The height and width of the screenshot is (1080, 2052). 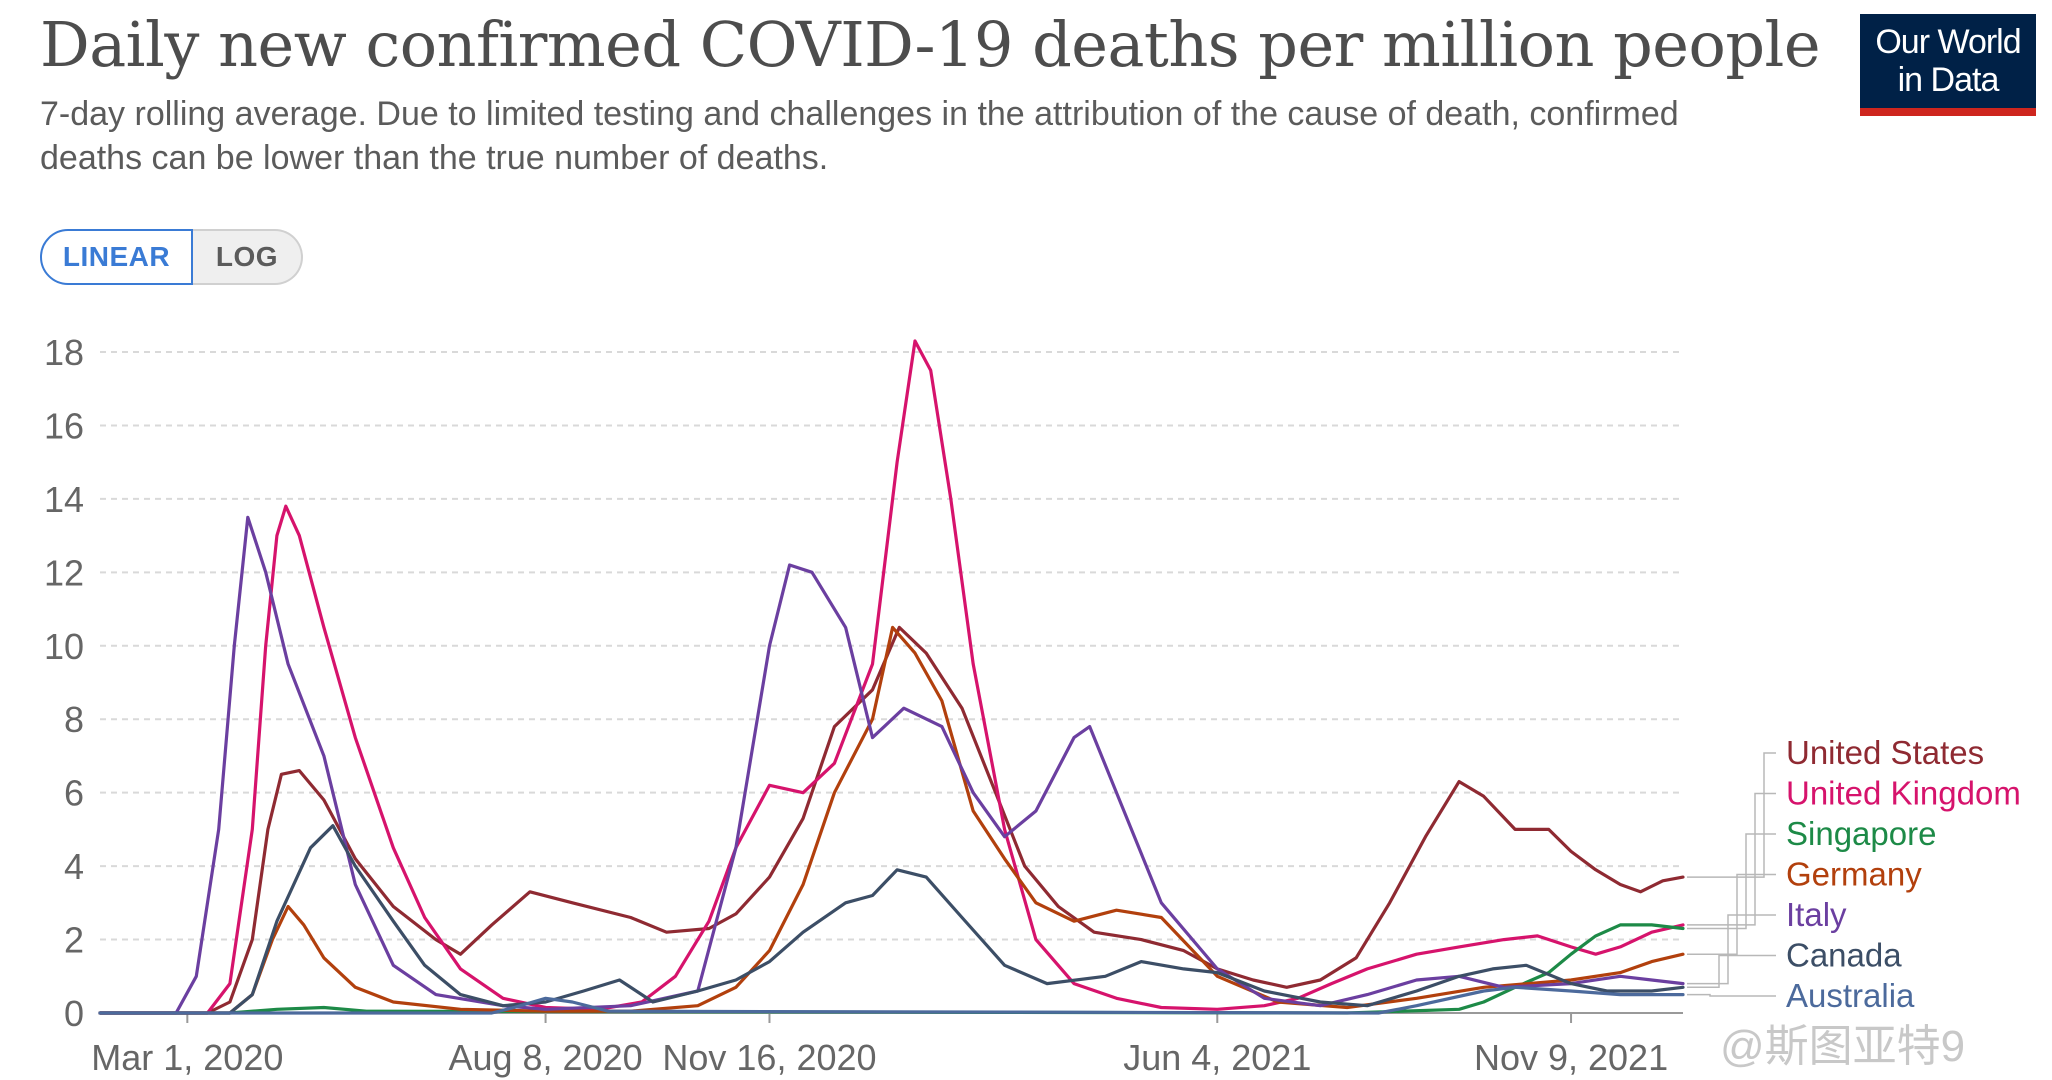 What do you see at coordinates (74, 866) in the screenshot?
I see `y-tick-label: 4` at bounding box center [74, 866].